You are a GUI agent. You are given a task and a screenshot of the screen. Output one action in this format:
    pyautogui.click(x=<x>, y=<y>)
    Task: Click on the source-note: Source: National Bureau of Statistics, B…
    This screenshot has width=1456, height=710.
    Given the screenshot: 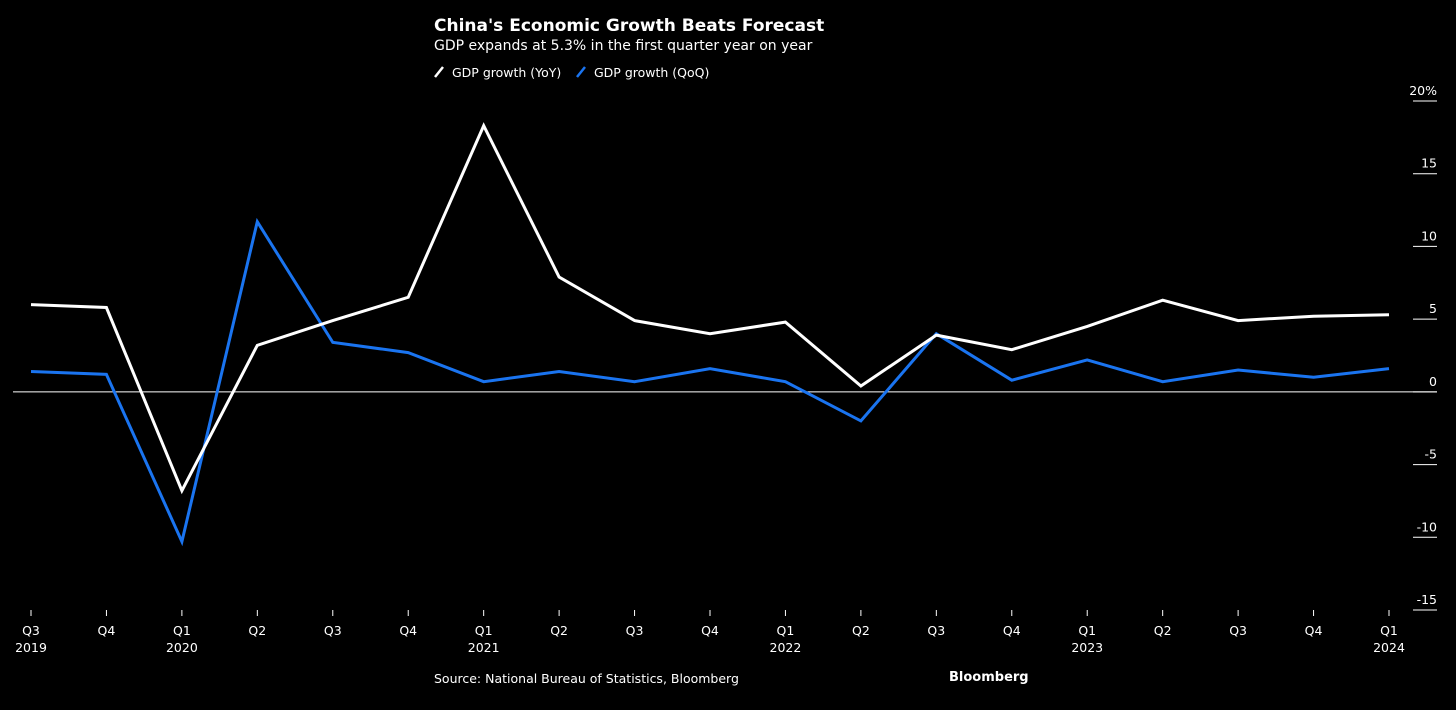 What is the action you would take?
    pyautogui.click(x=586, y=678)
    